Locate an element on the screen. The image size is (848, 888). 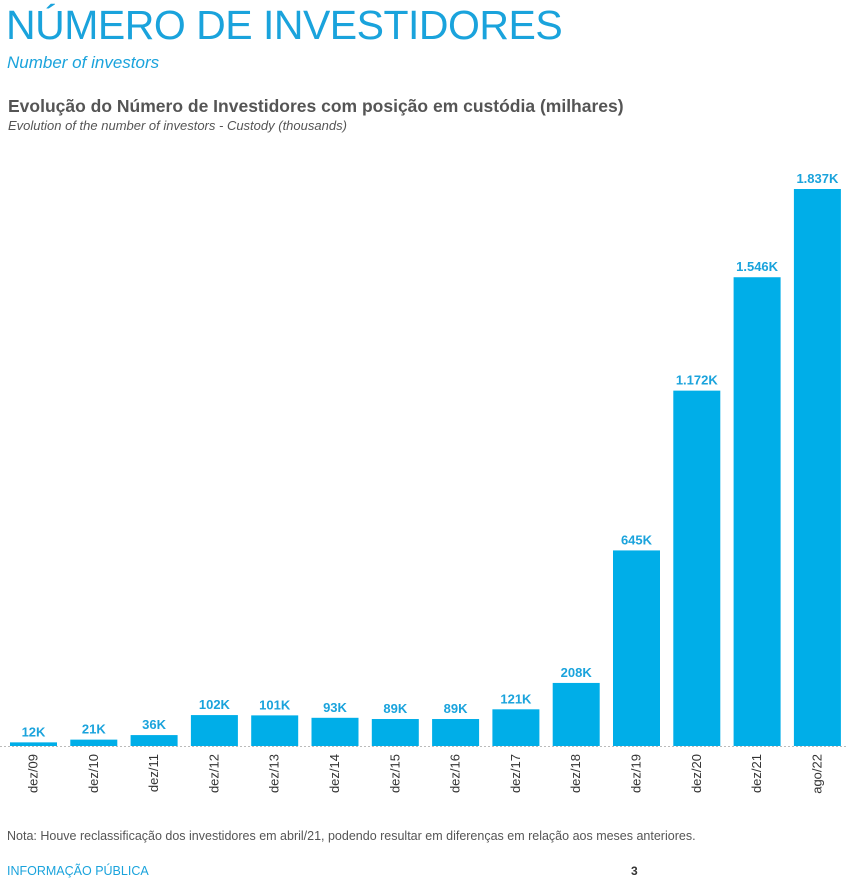
data-label: 93K is located at coordinates (335, 707).